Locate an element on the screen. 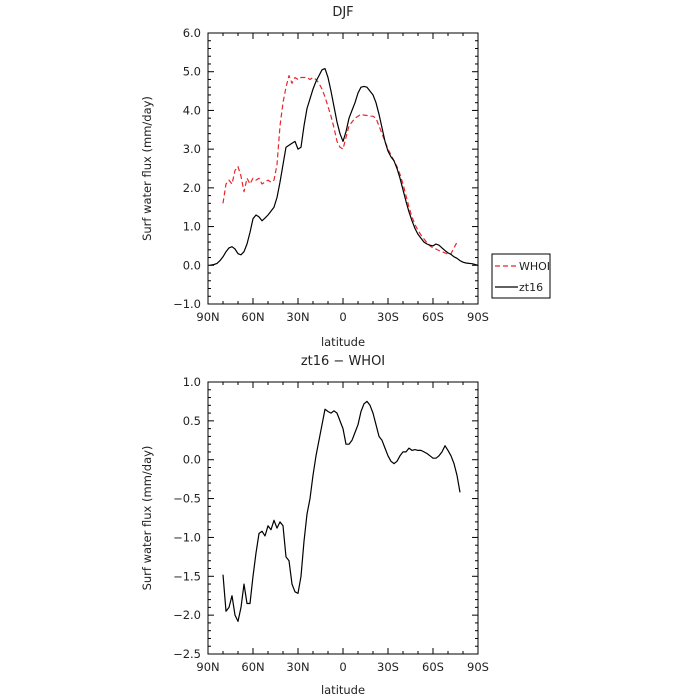 The height and width of the screenshot is (700, 700). series-line-zt16 is located at coordinates (344, 167).